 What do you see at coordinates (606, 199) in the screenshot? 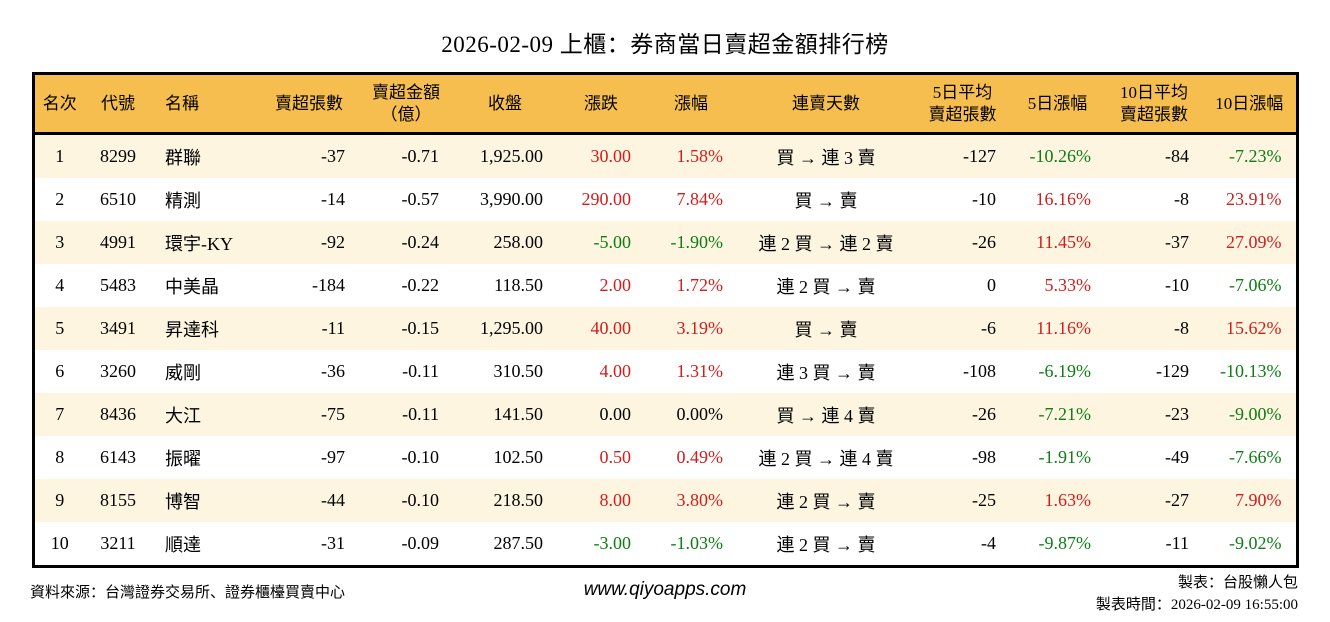
I see `cell-change: 290.00` at bounding box center [606, 199].